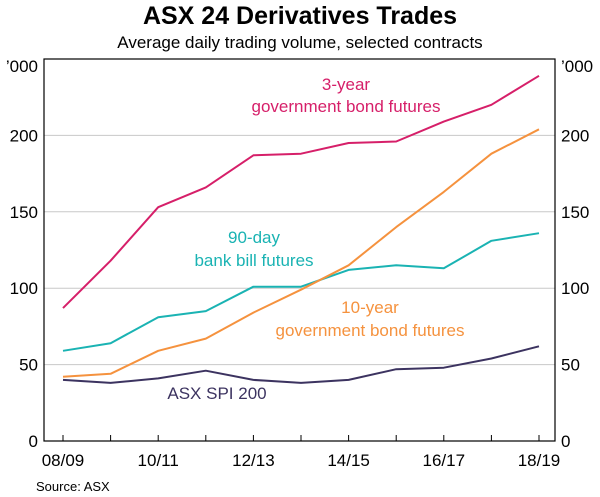 This screenshot has height=497, width=600. Describe the element at coordinates (254, 237) in the screenshot. I see `series-label-1: 90-day` at that location.